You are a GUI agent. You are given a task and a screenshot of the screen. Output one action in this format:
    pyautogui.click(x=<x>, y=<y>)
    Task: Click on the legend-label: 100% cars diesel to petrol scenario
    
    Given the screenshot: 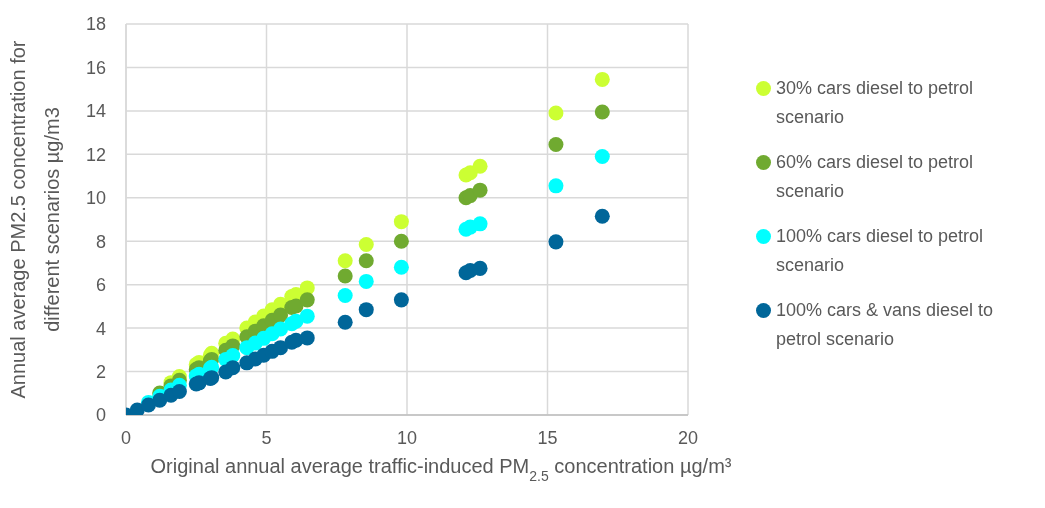 What is the action you would take?
    pyautogui.click(x=880, y=251)
    